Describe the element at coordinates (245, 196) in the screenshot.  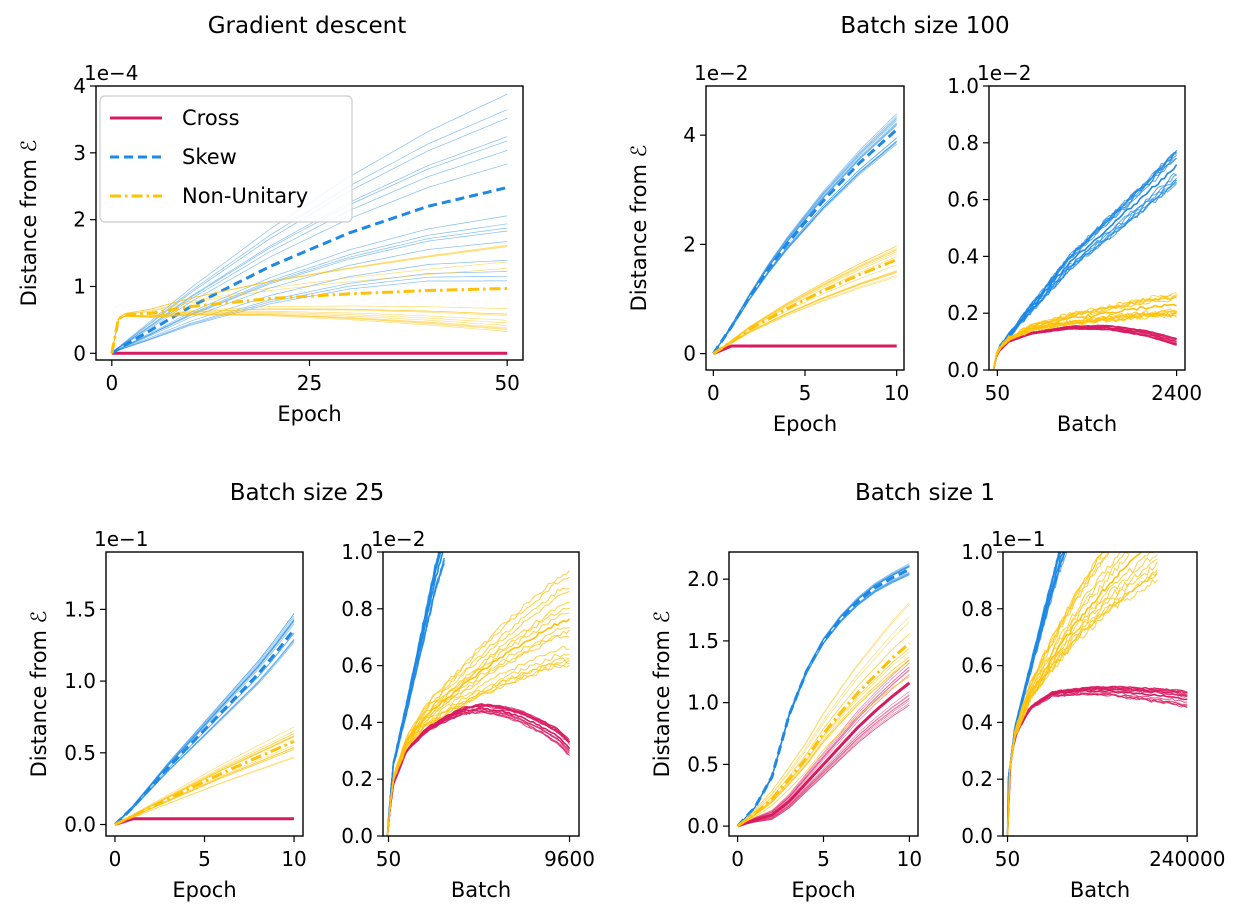
I see `legend-label-non-unitary: Non-Unitary` at that location.